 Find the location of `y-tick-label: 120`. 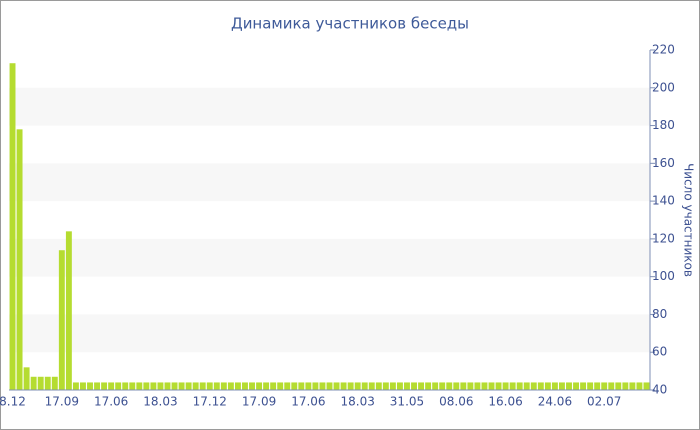

y-tick-label: 120 is located at coordinates (663, 238).